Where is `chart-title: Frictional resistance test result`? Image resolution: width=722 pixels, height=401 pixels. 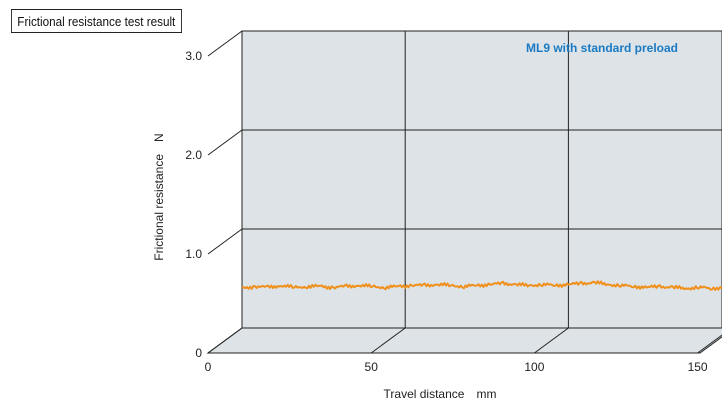 chart-title: Frictional resistance test result is located at coordinates (96, 21).